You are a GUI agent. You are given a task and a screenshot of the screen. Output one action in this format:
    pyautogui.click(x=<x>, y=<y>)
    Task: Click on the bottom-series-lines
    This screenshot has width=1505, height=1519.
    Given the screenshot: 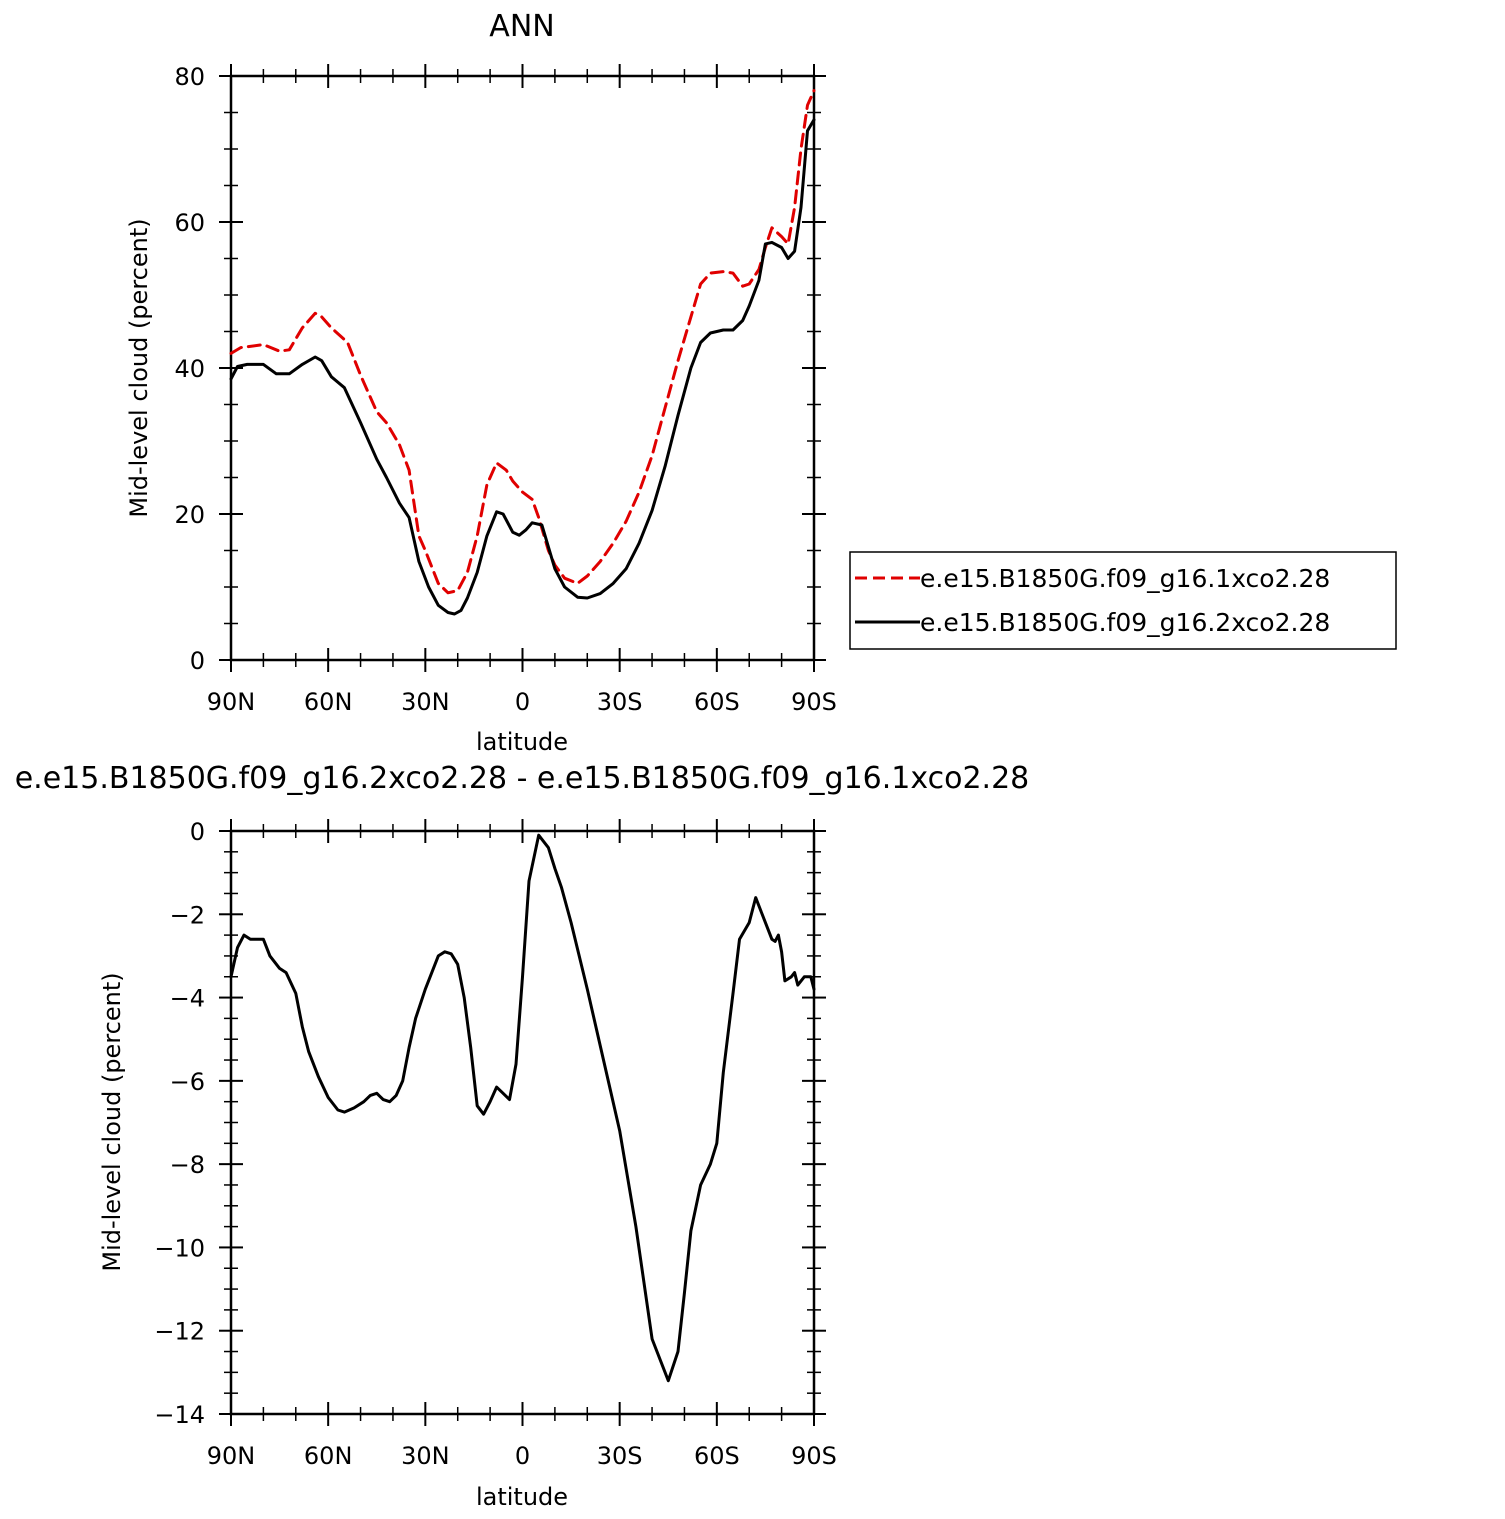 What is the action you would take?
    pyautogui.click(x=522, y=1108)
    